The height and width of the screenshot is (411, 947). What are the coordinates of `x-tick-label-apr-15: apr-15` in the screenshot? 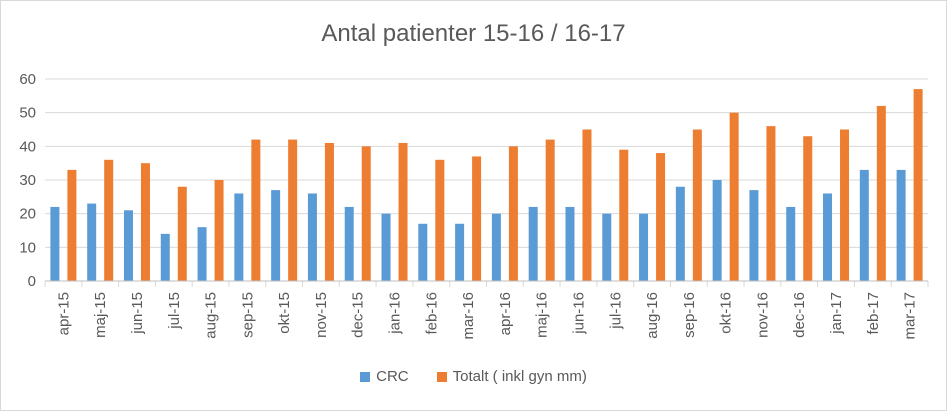 It's located at (63, 313).